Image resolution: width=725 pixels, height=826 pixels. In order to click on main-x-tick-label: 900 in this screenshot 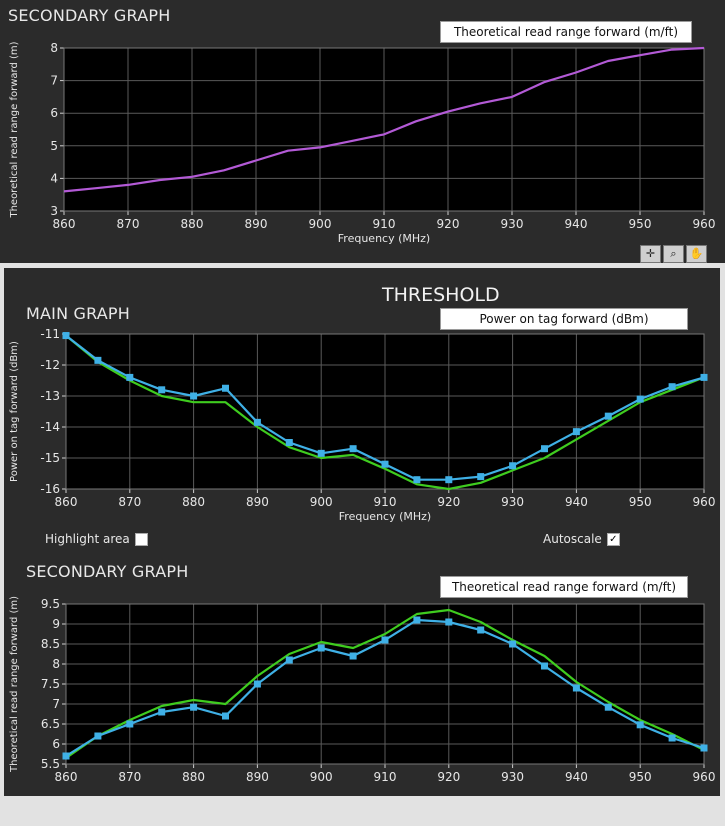, I will do `click(321, 502)`.